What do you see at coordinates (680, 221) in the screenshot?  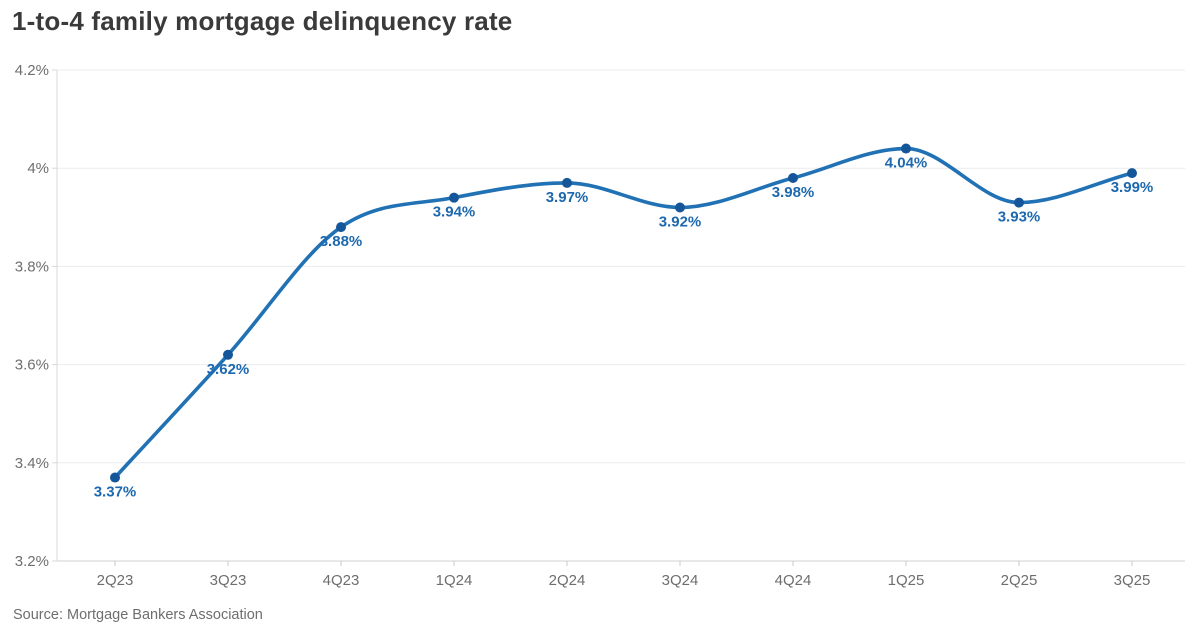 I see `data-point-label: 3.92%` at bounding box center [680, 221].